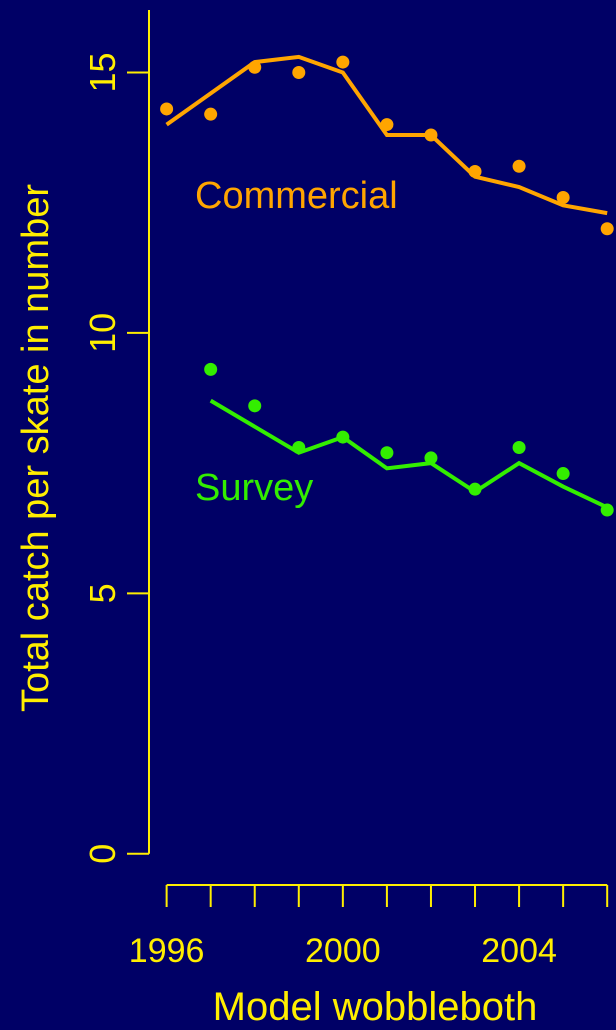 Image resolution: width=616 pixels, height=1030 pixels. What do you see at coordinates (102, 854) in the screenshot?
I see `y-tick-label: 0` at bounding box center [102, 854].